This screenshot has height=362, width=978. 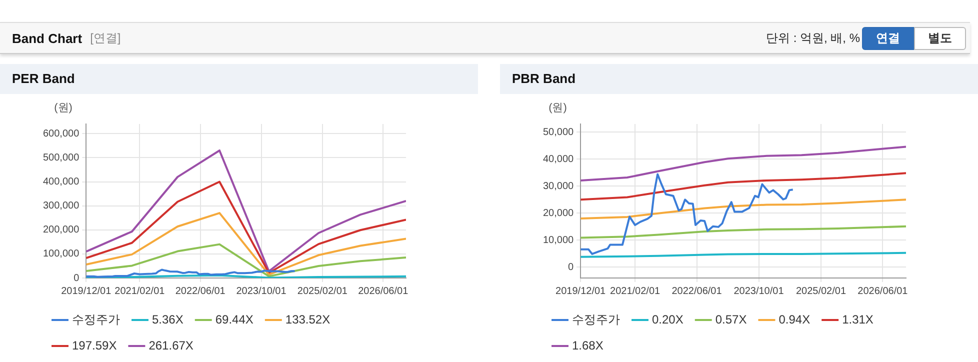 I want to click on legend-label: 0.20X, so click(x=668, y=319).